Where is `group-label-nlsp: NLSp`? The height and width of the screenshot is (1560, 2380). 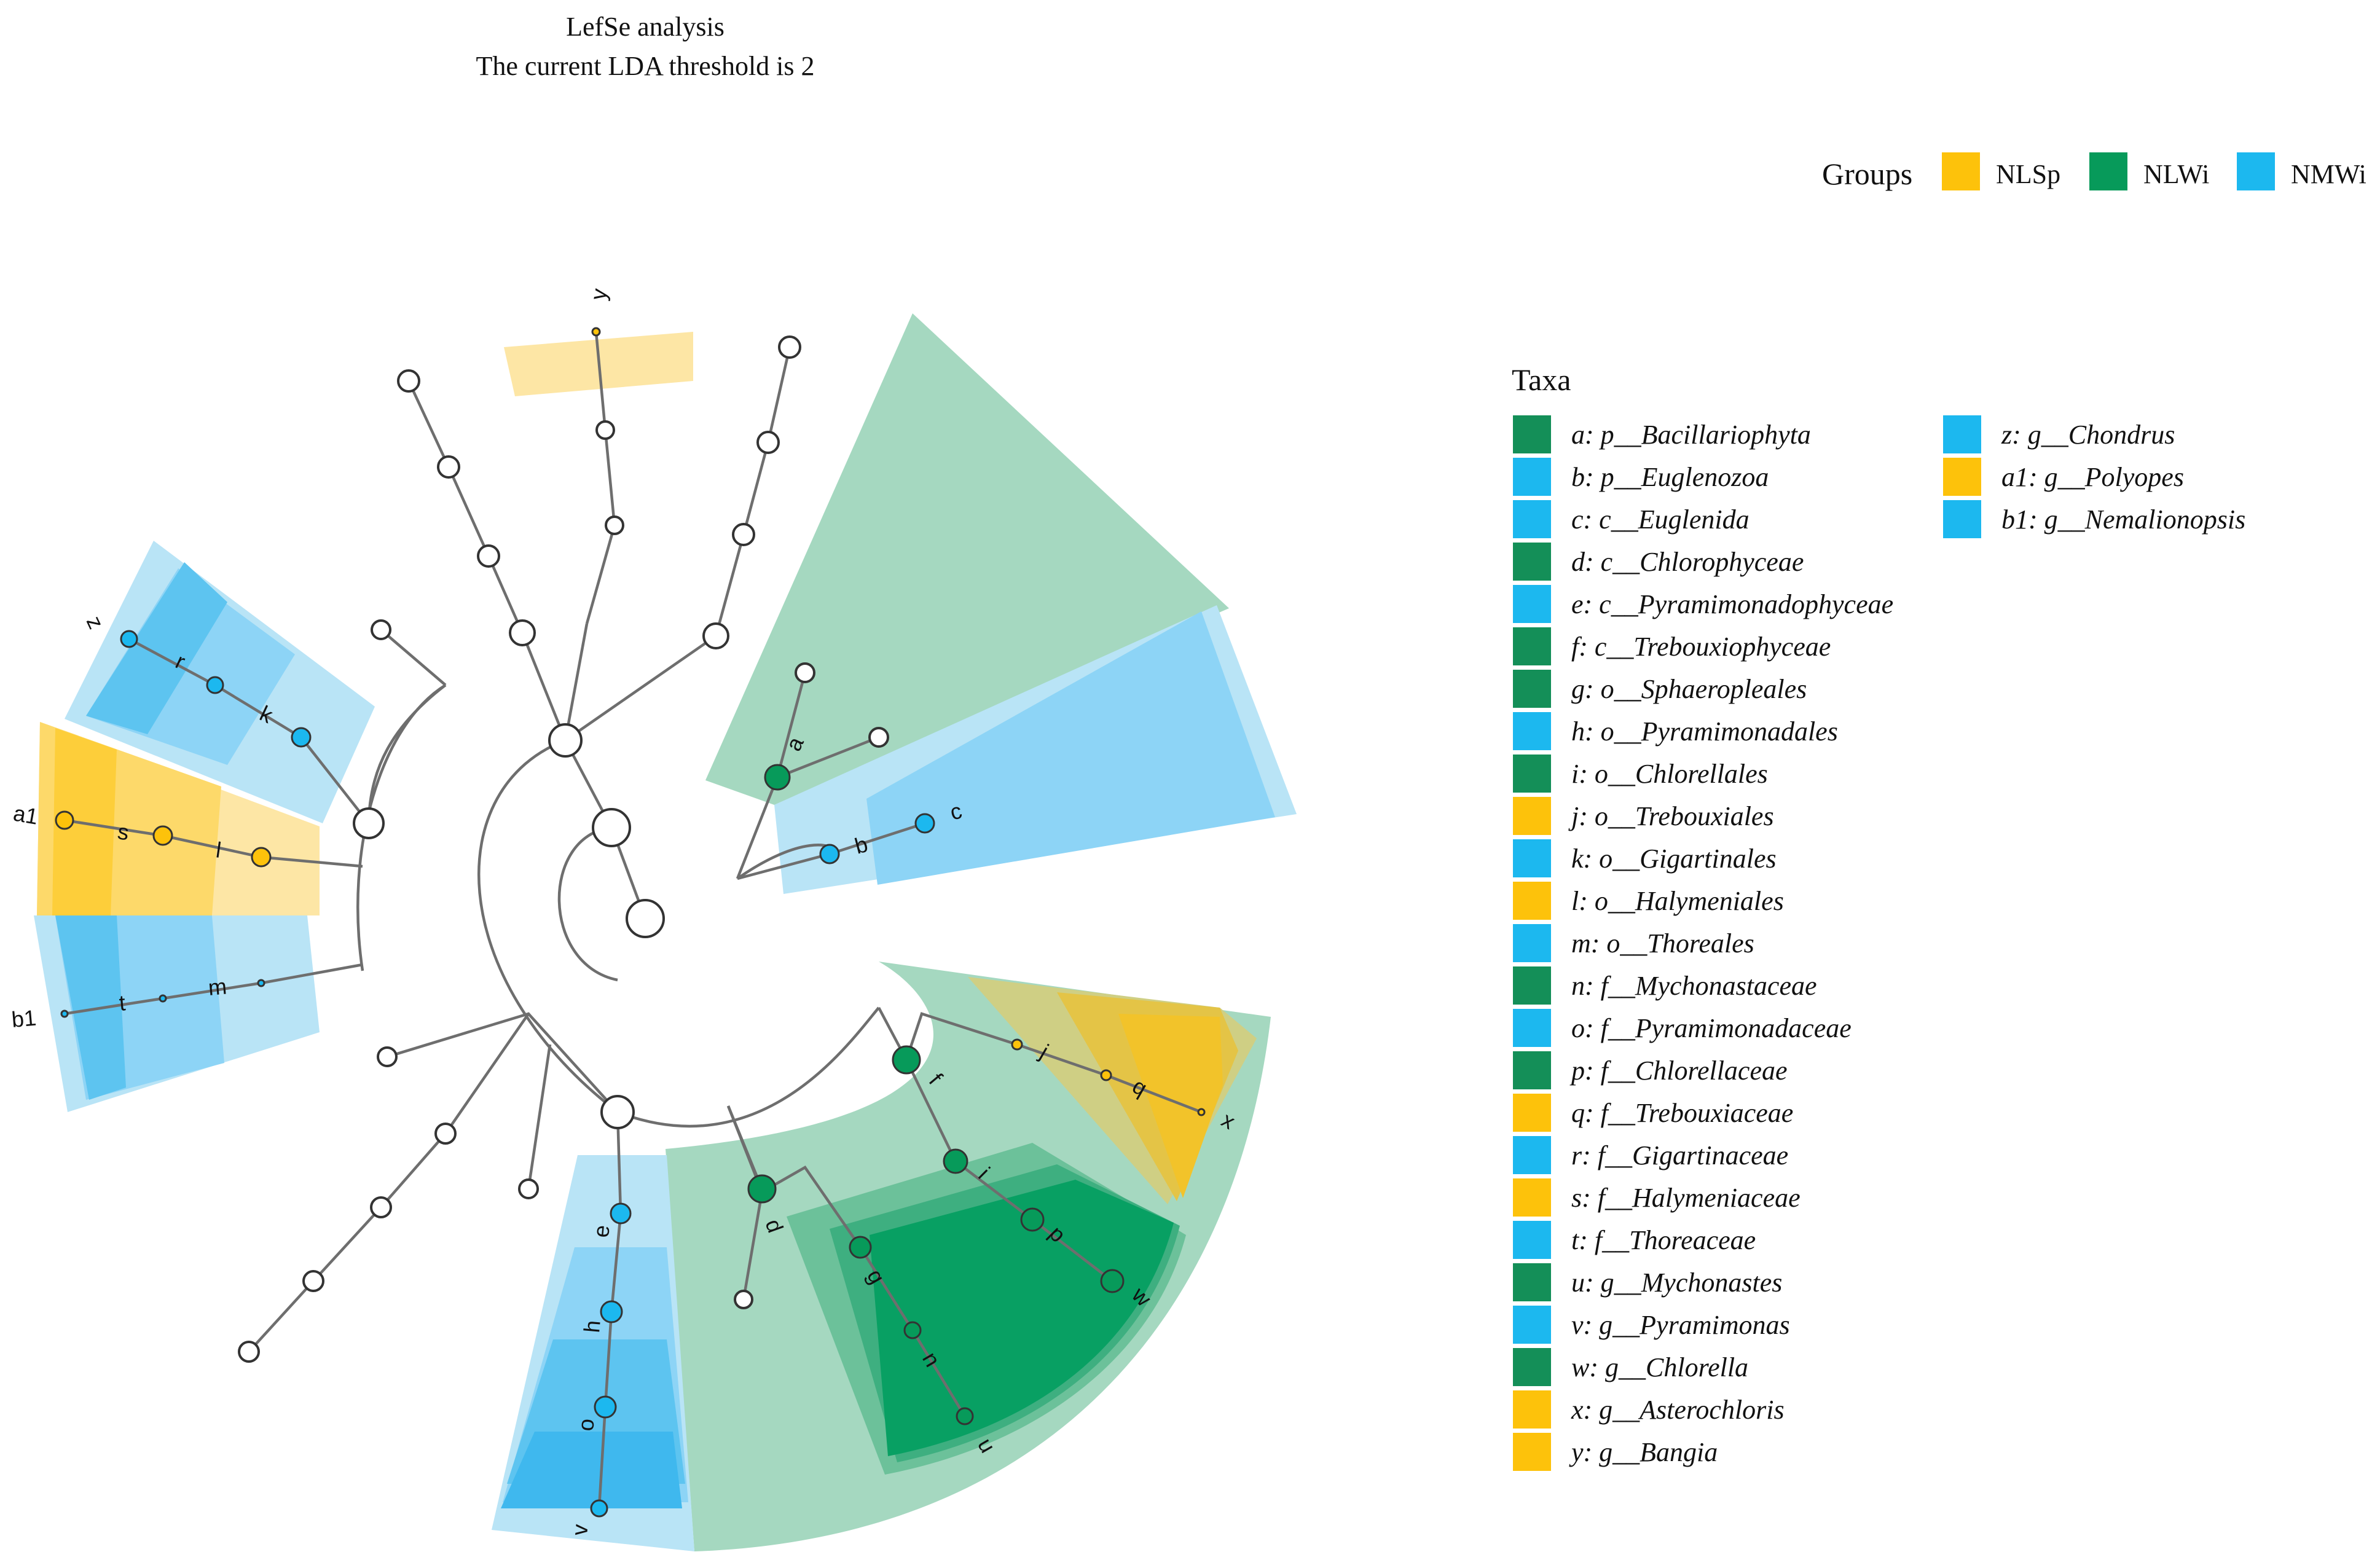
group-label-nlsp: NLSp is located at coordinates (2028, 174).